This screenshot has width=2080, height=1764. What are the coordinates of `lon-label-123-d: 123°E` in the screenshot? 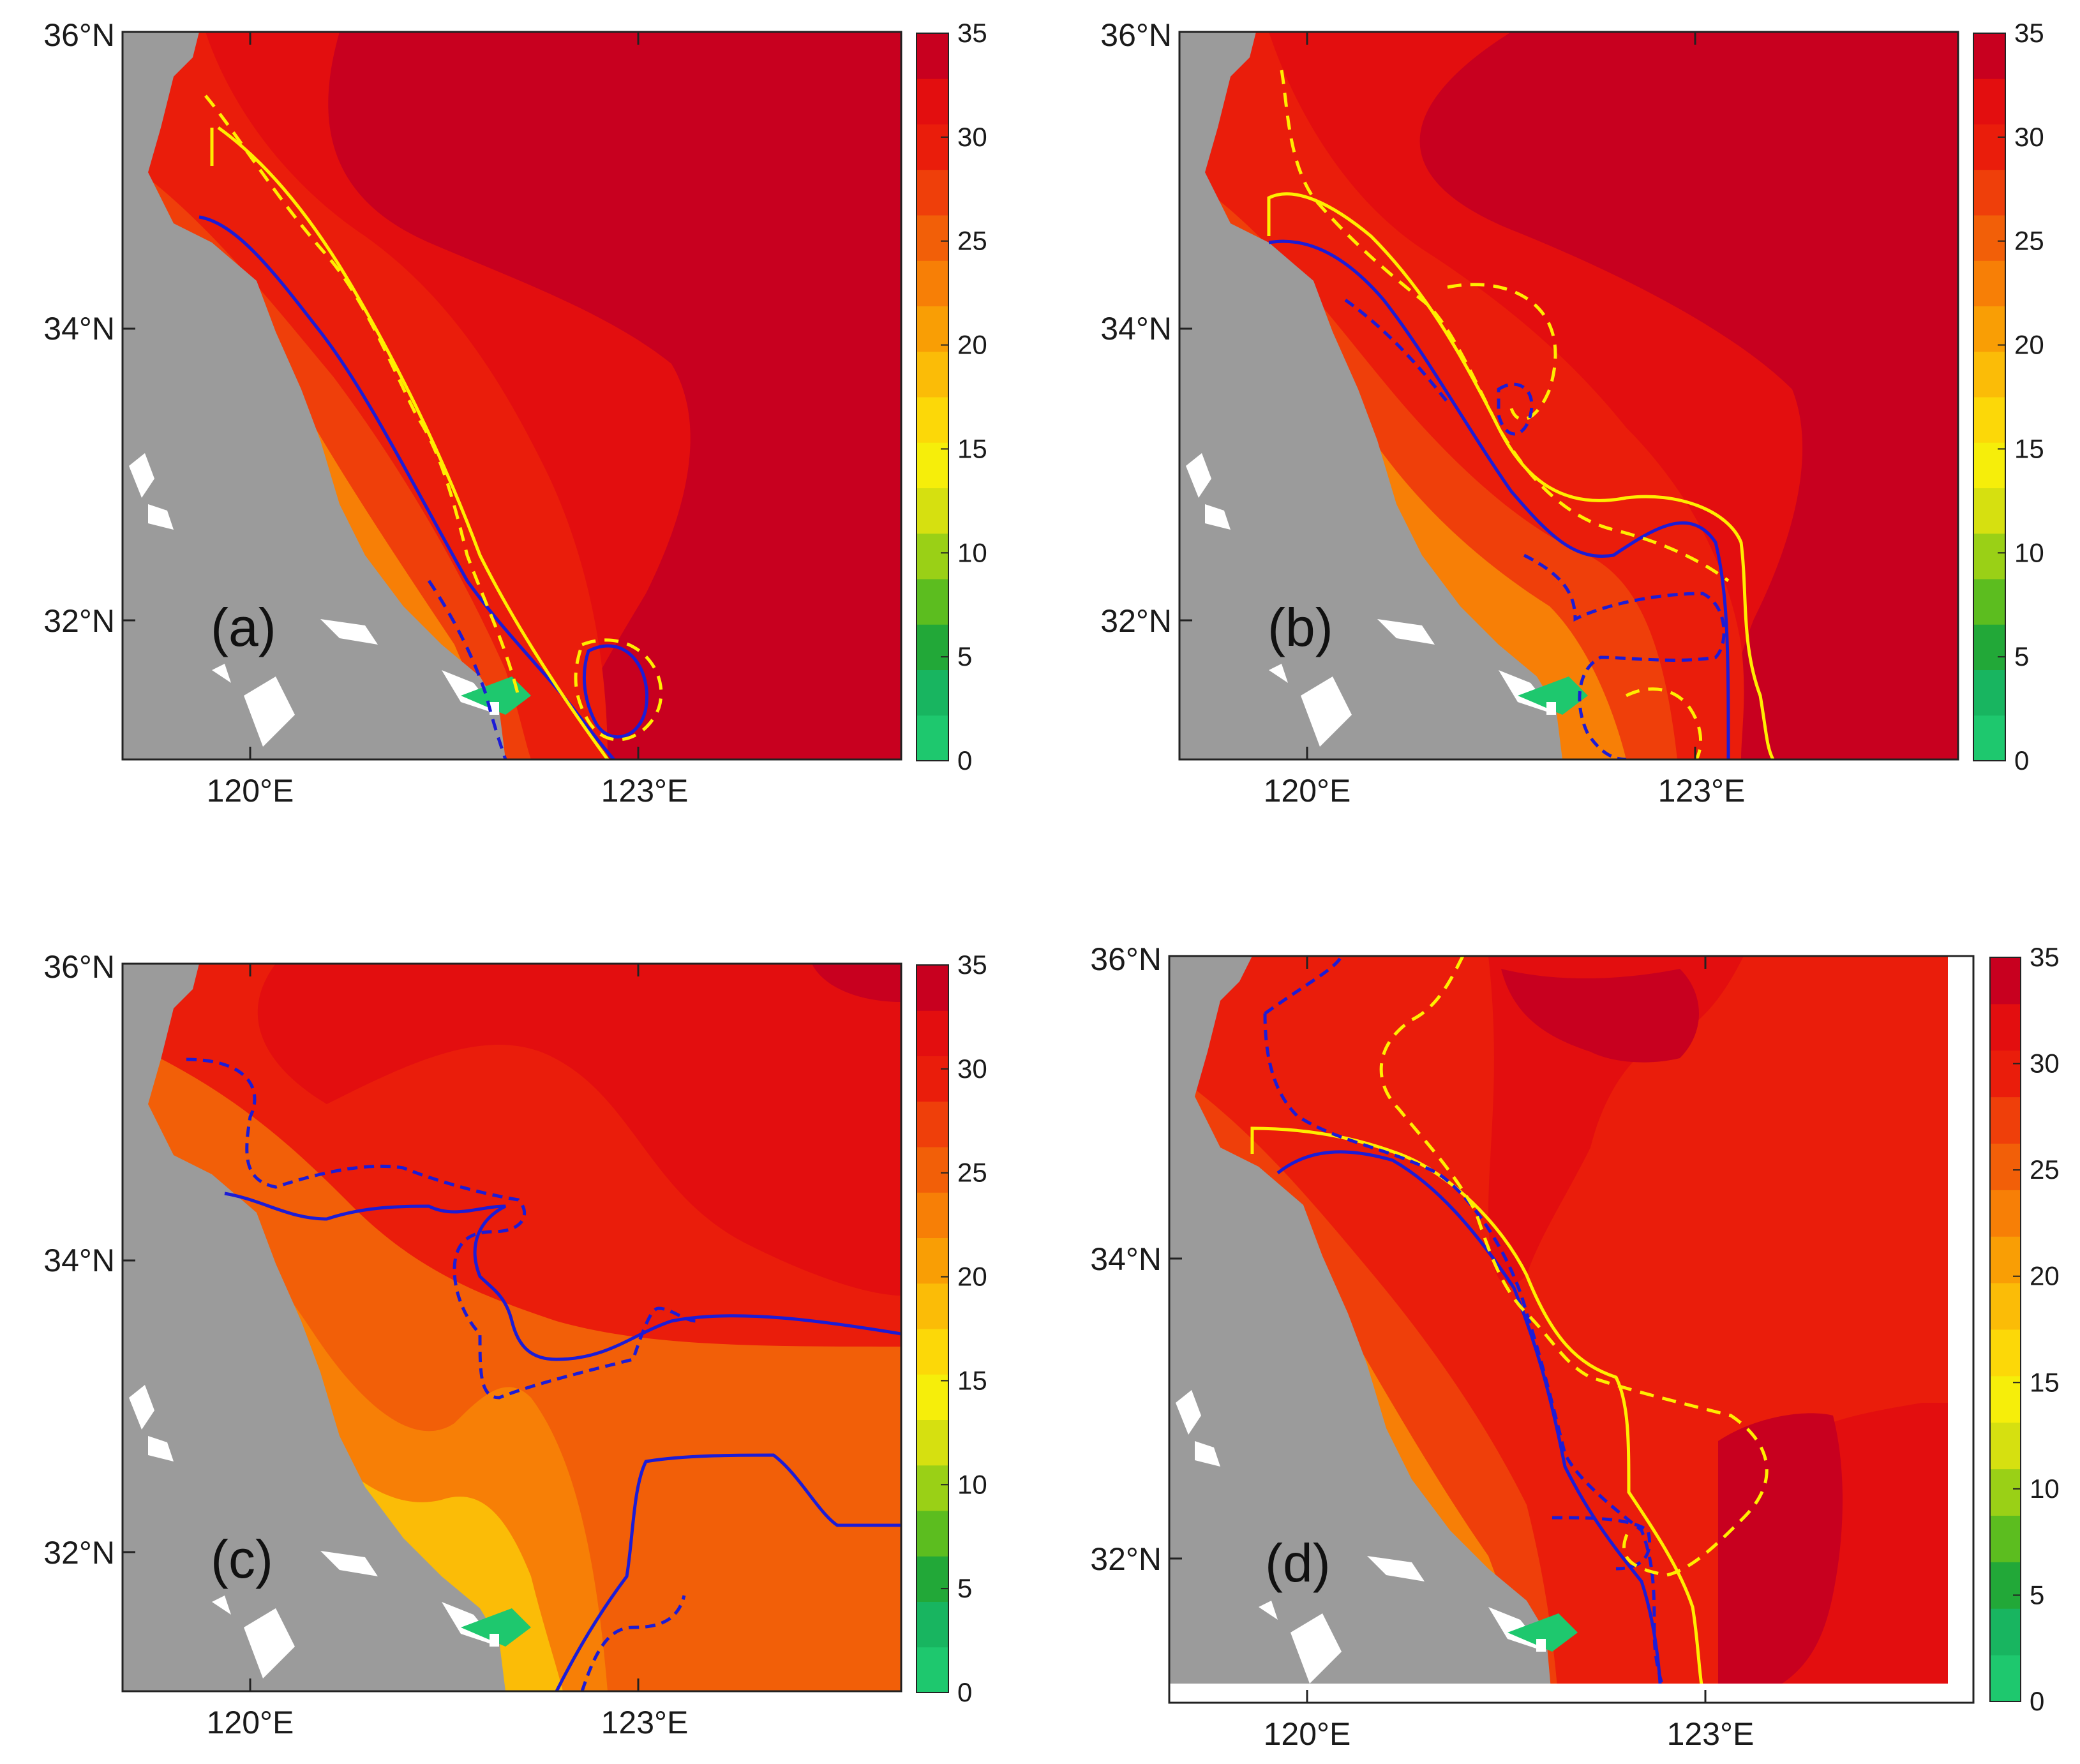 It's located at (1711, 1734).